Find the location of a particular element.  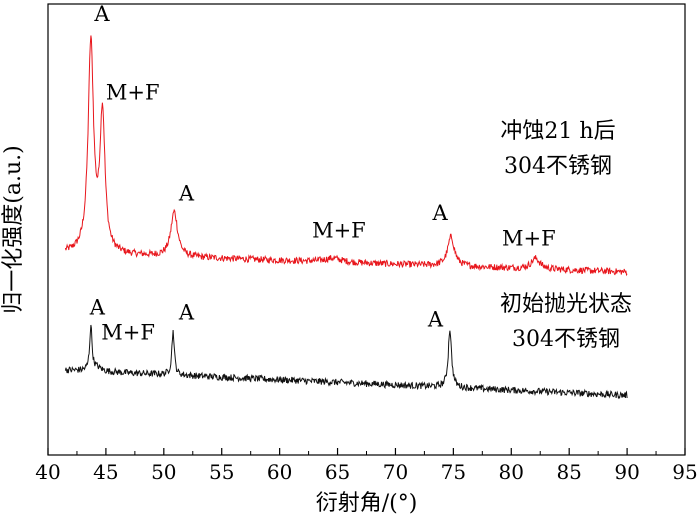

x-tick-label: 45 is located at coordinates (105, 472).